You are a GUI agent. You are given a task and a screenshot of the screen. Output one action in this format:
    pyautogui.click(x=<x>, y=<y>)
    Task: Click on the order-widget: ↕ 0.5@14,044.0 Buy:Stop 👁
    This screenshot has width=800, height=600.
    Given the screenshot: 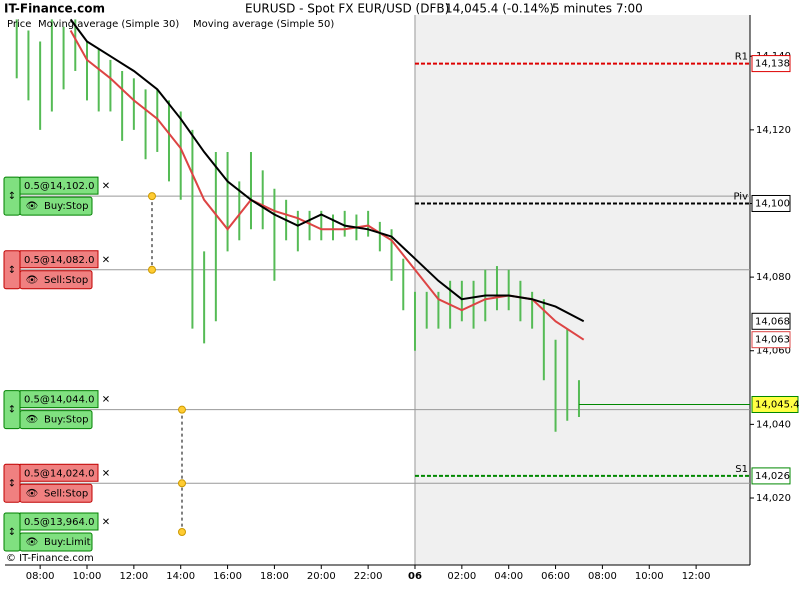 What is the action you would take?
    pyautogui.click(x=51, y=410)
    